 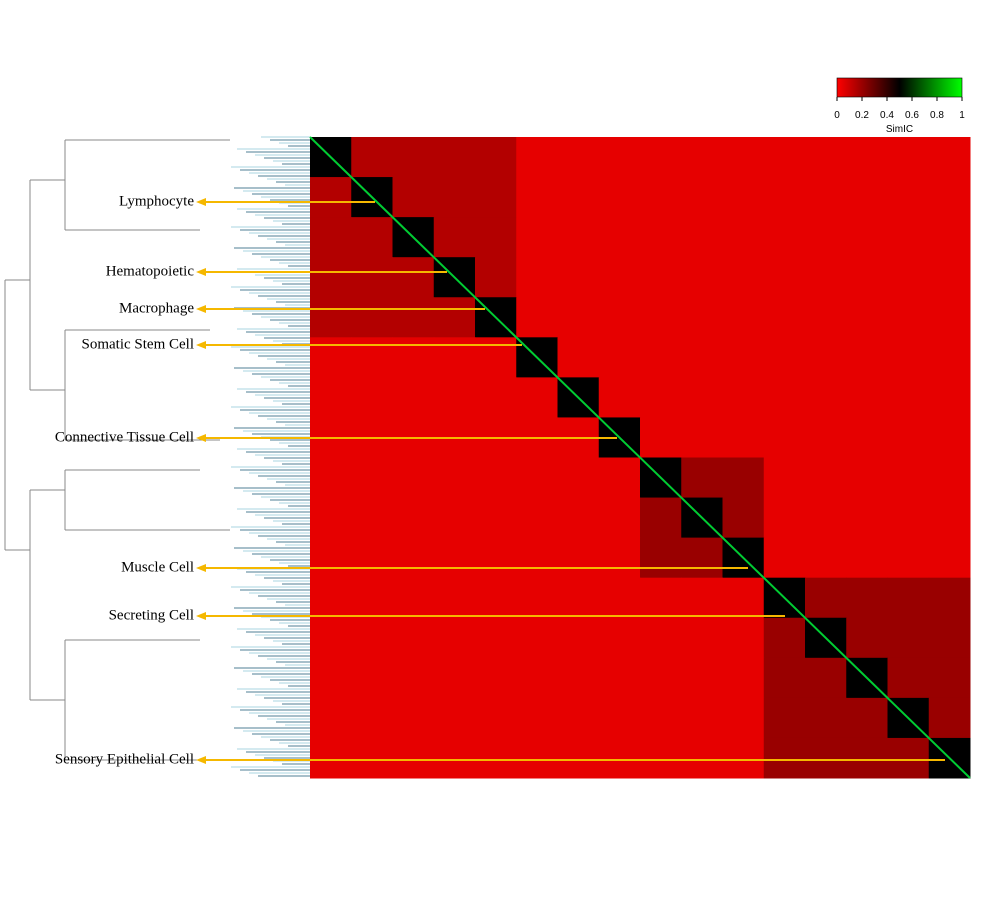 What do you see at coordinates (862, 115) in the screenshot?
I see `colorbar-tick-label: 0.2` at bounding box center [862, 115].